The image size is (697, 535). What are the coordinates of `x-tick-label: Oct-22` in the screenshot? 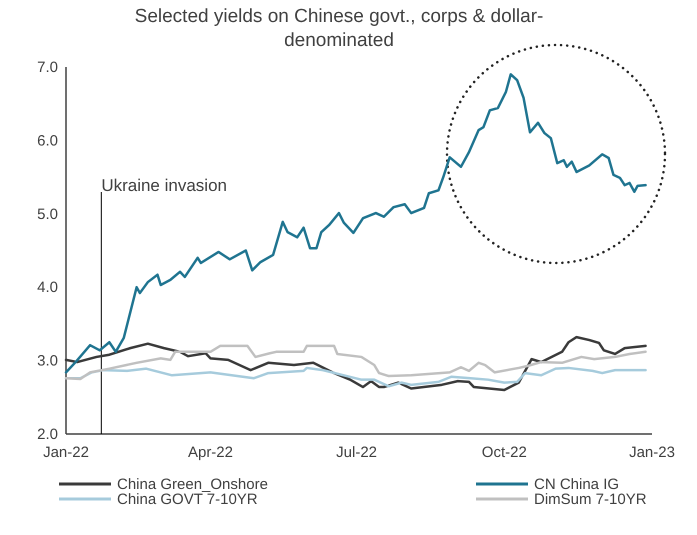 It's located at (504, 452).